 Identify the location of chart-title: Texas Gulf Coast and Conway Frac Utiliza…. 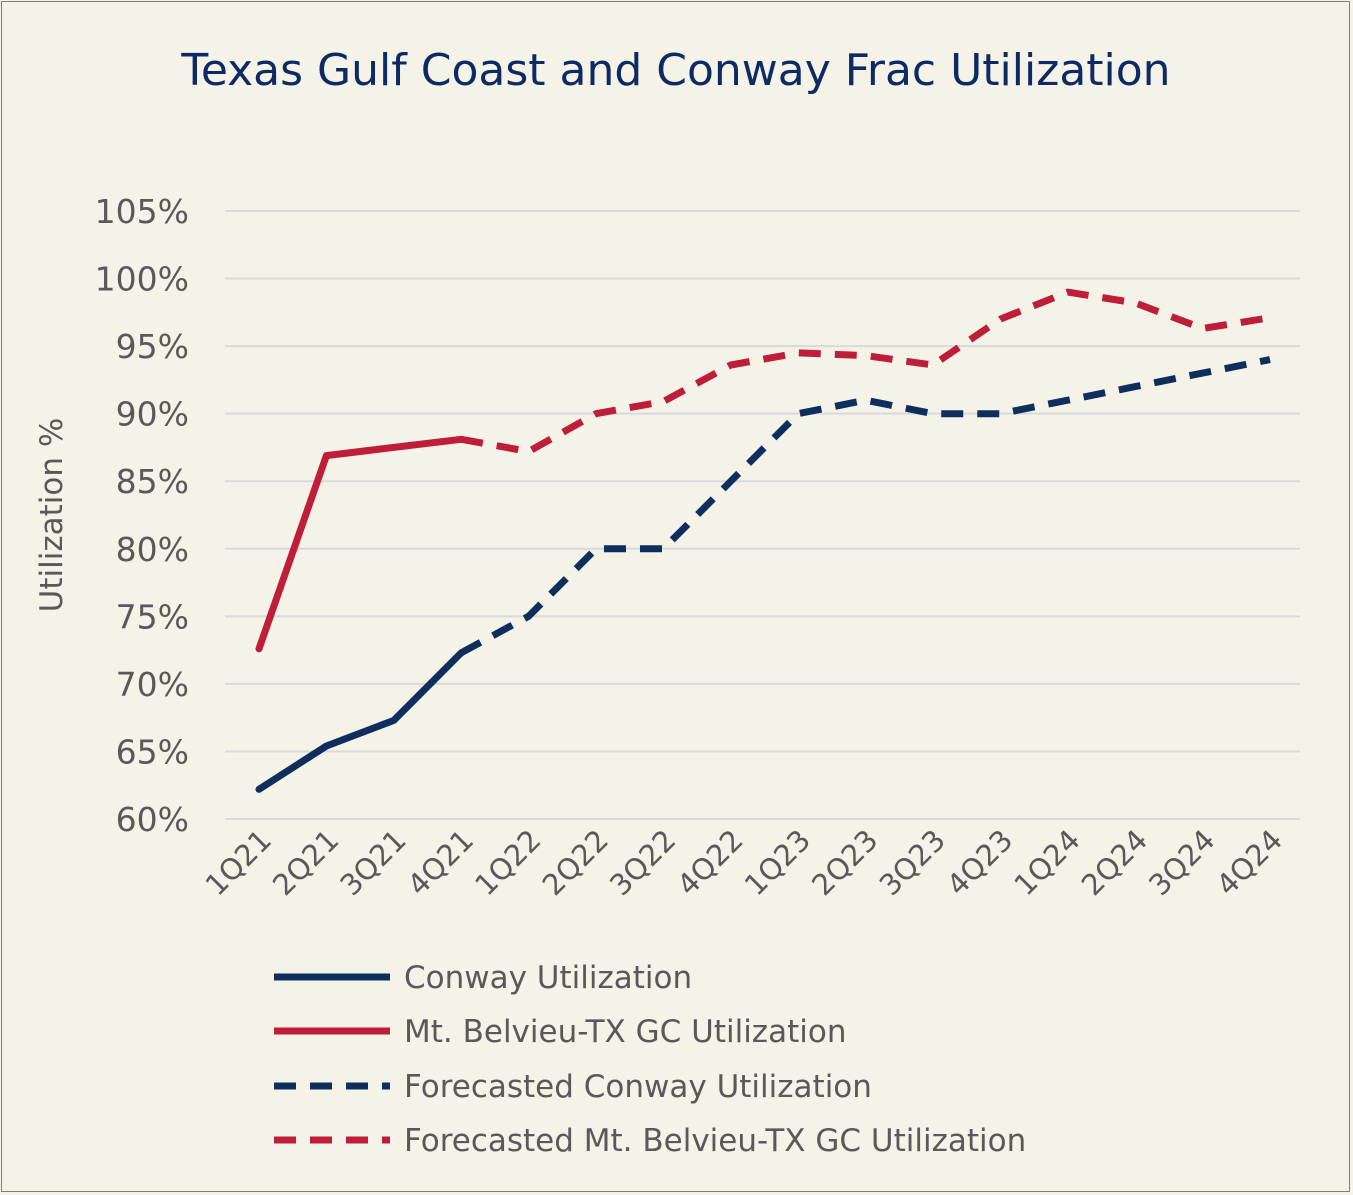
(675, 70).